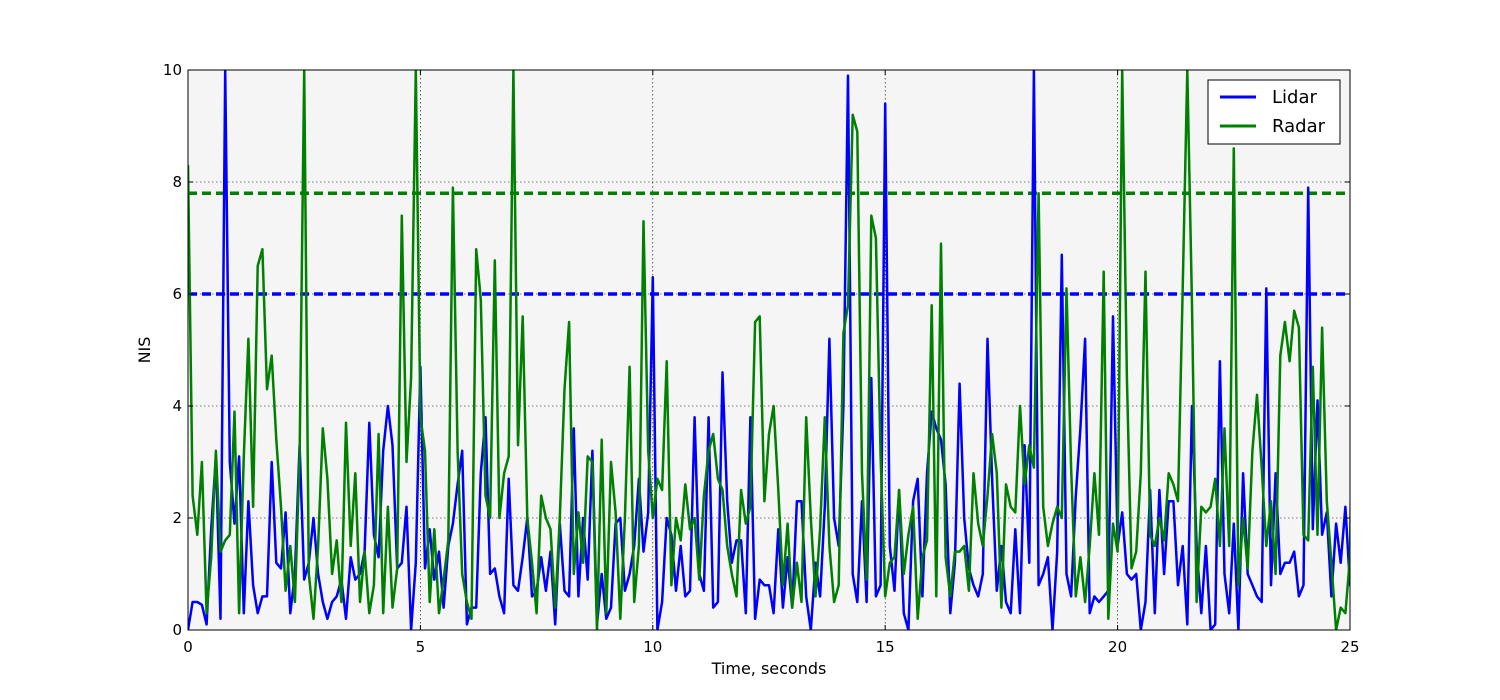  I want to click on x-tick-label: 0, so click(188, 647).